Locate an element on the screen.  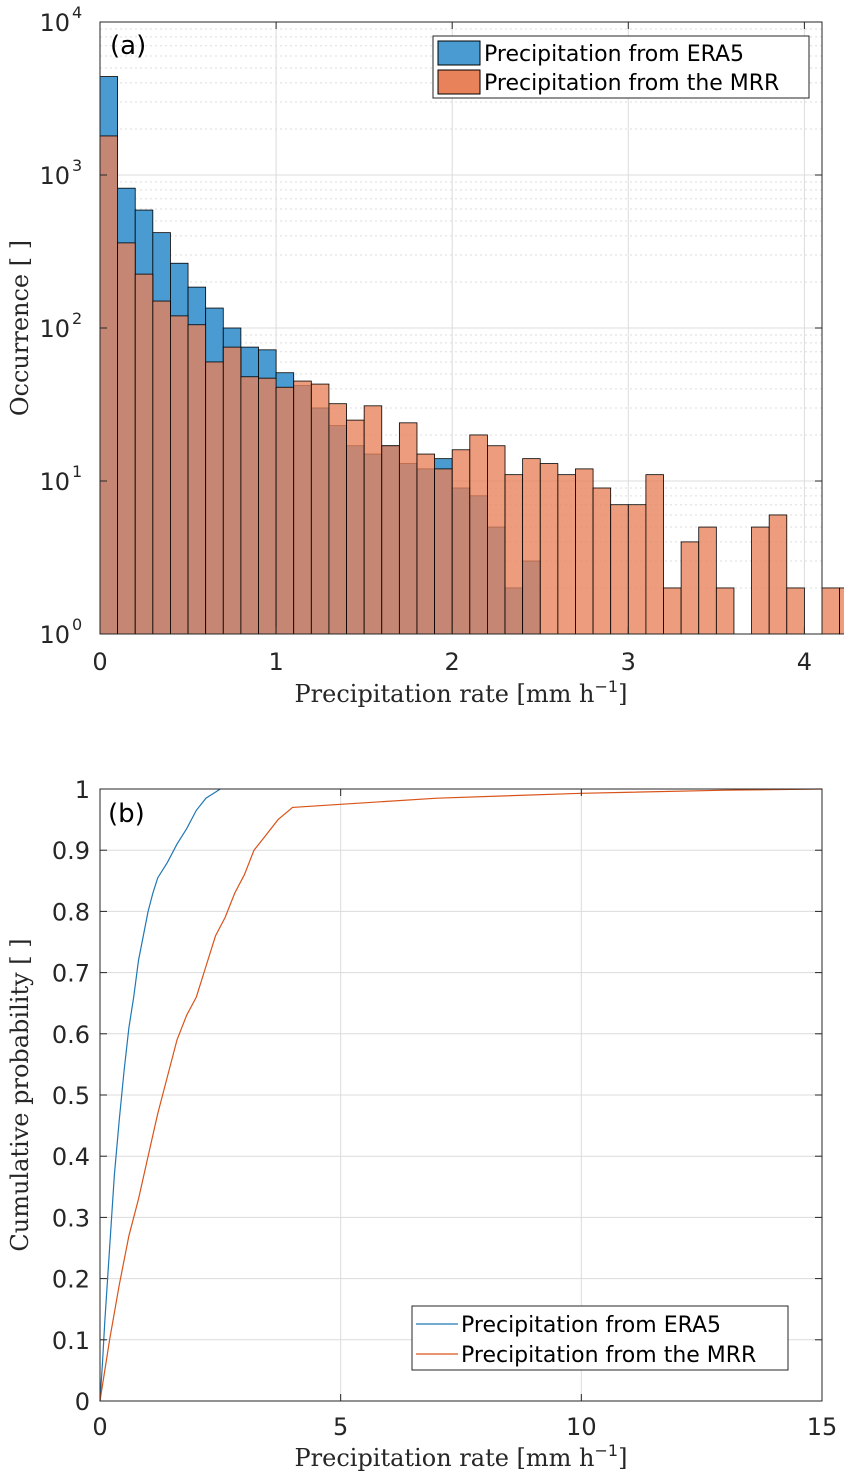
y-tick-label: 0.9 is located at coordinates (71, 851).